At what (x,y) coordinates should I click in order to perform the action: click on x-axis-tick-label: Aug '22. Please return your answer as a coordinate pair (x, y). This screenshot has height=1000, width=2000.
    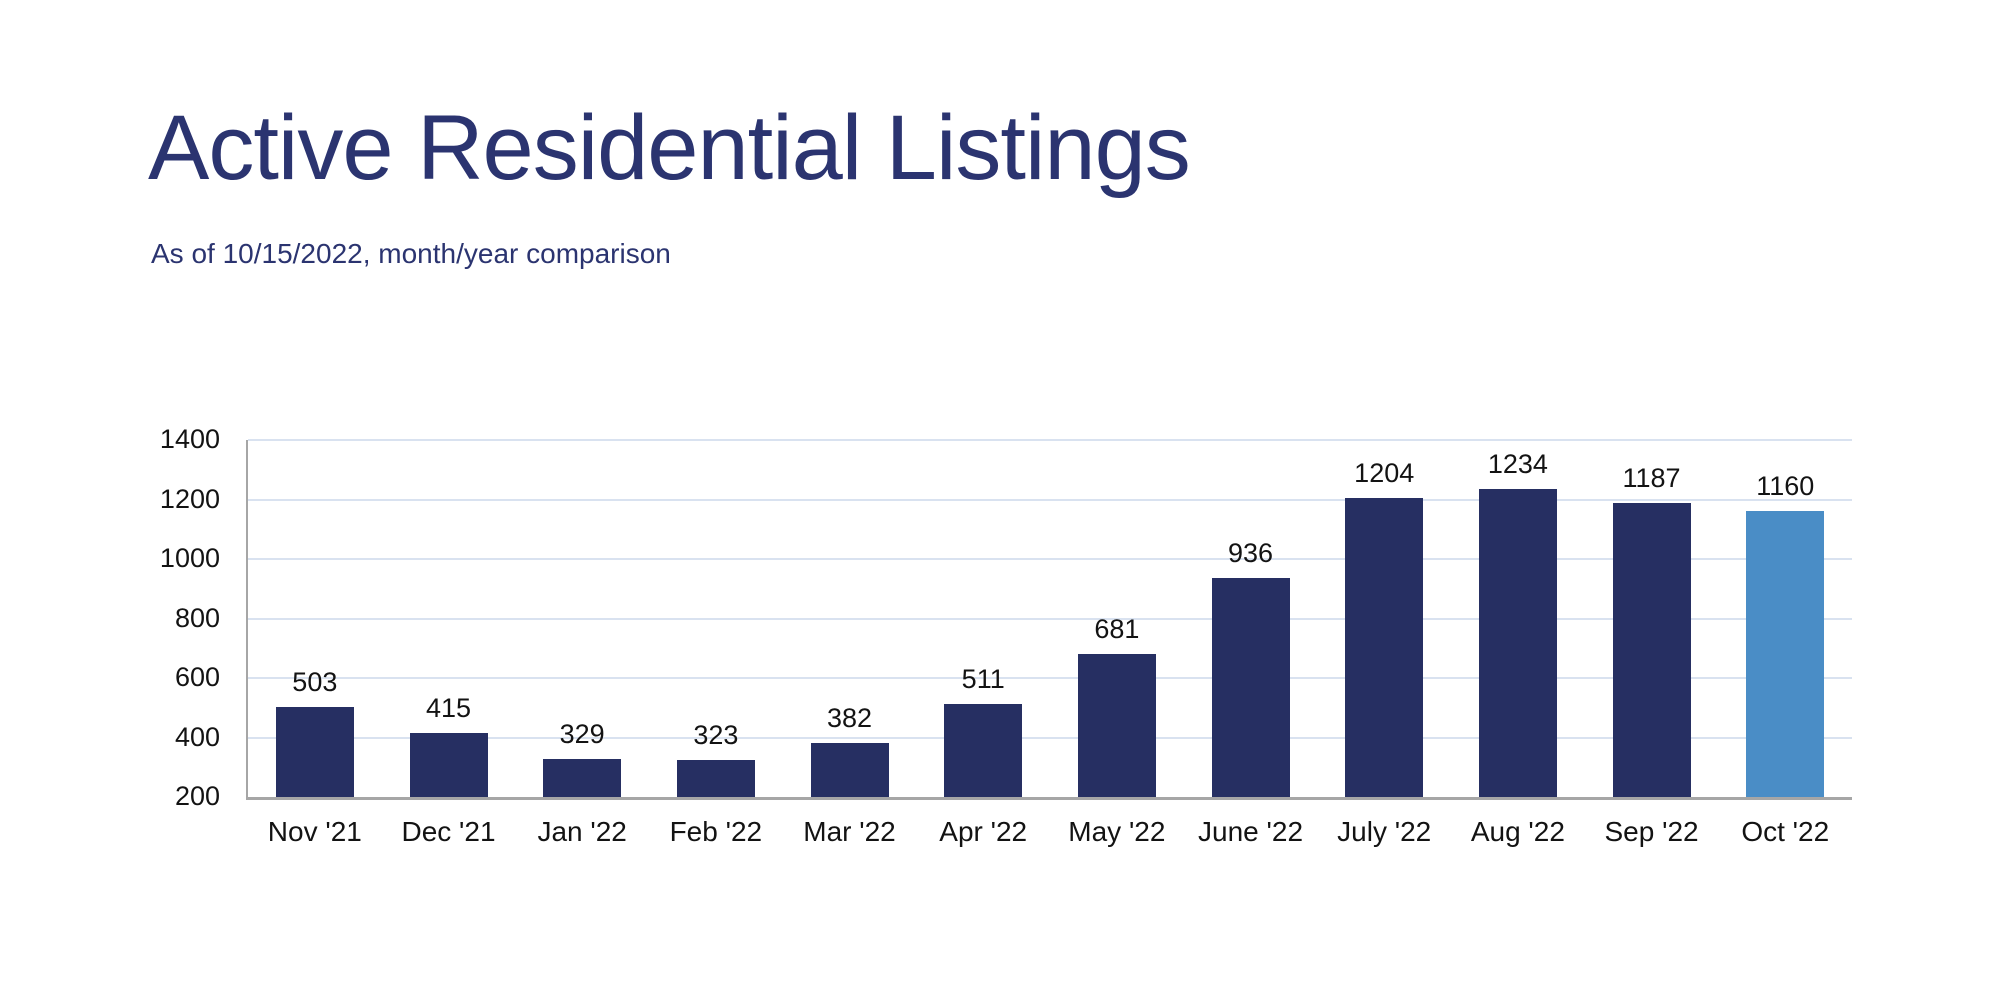
    Looking at the image, I should click on (1517, 831).